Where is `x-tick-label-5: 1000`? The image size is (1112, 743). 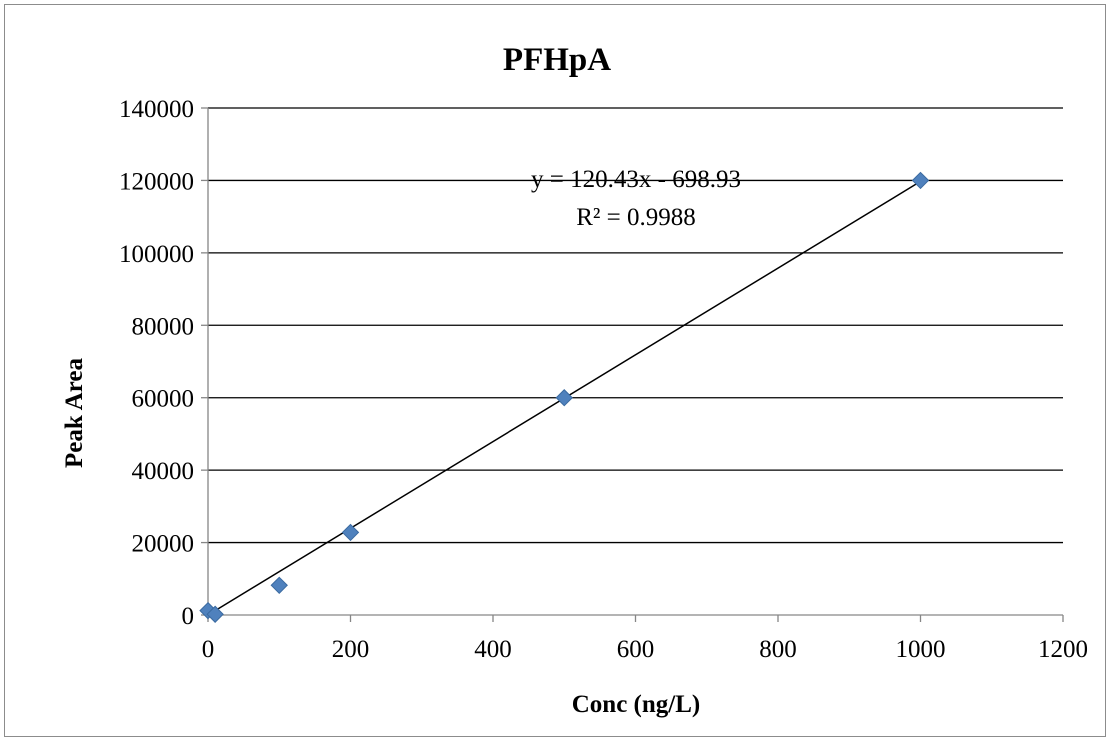
x-tick-label-5: 1000 is located at coordinates (921, 649).